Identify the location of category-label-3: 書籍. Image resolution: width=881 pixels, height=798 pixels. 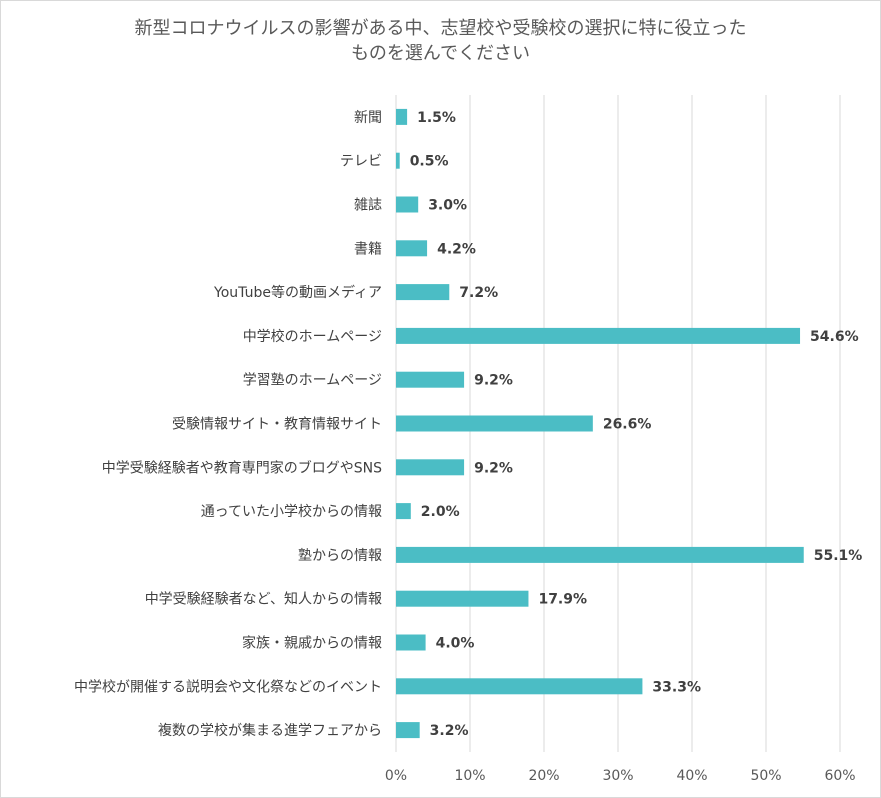
(368, 248).